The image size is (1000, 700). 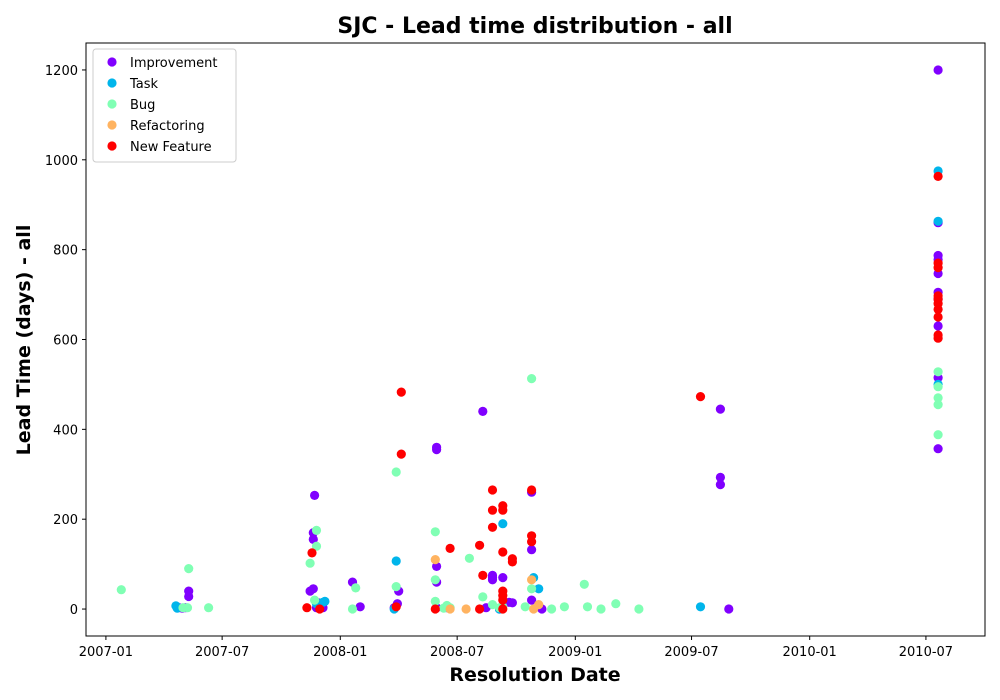 I want to click on legend-frame, so click(x=164, y=105).